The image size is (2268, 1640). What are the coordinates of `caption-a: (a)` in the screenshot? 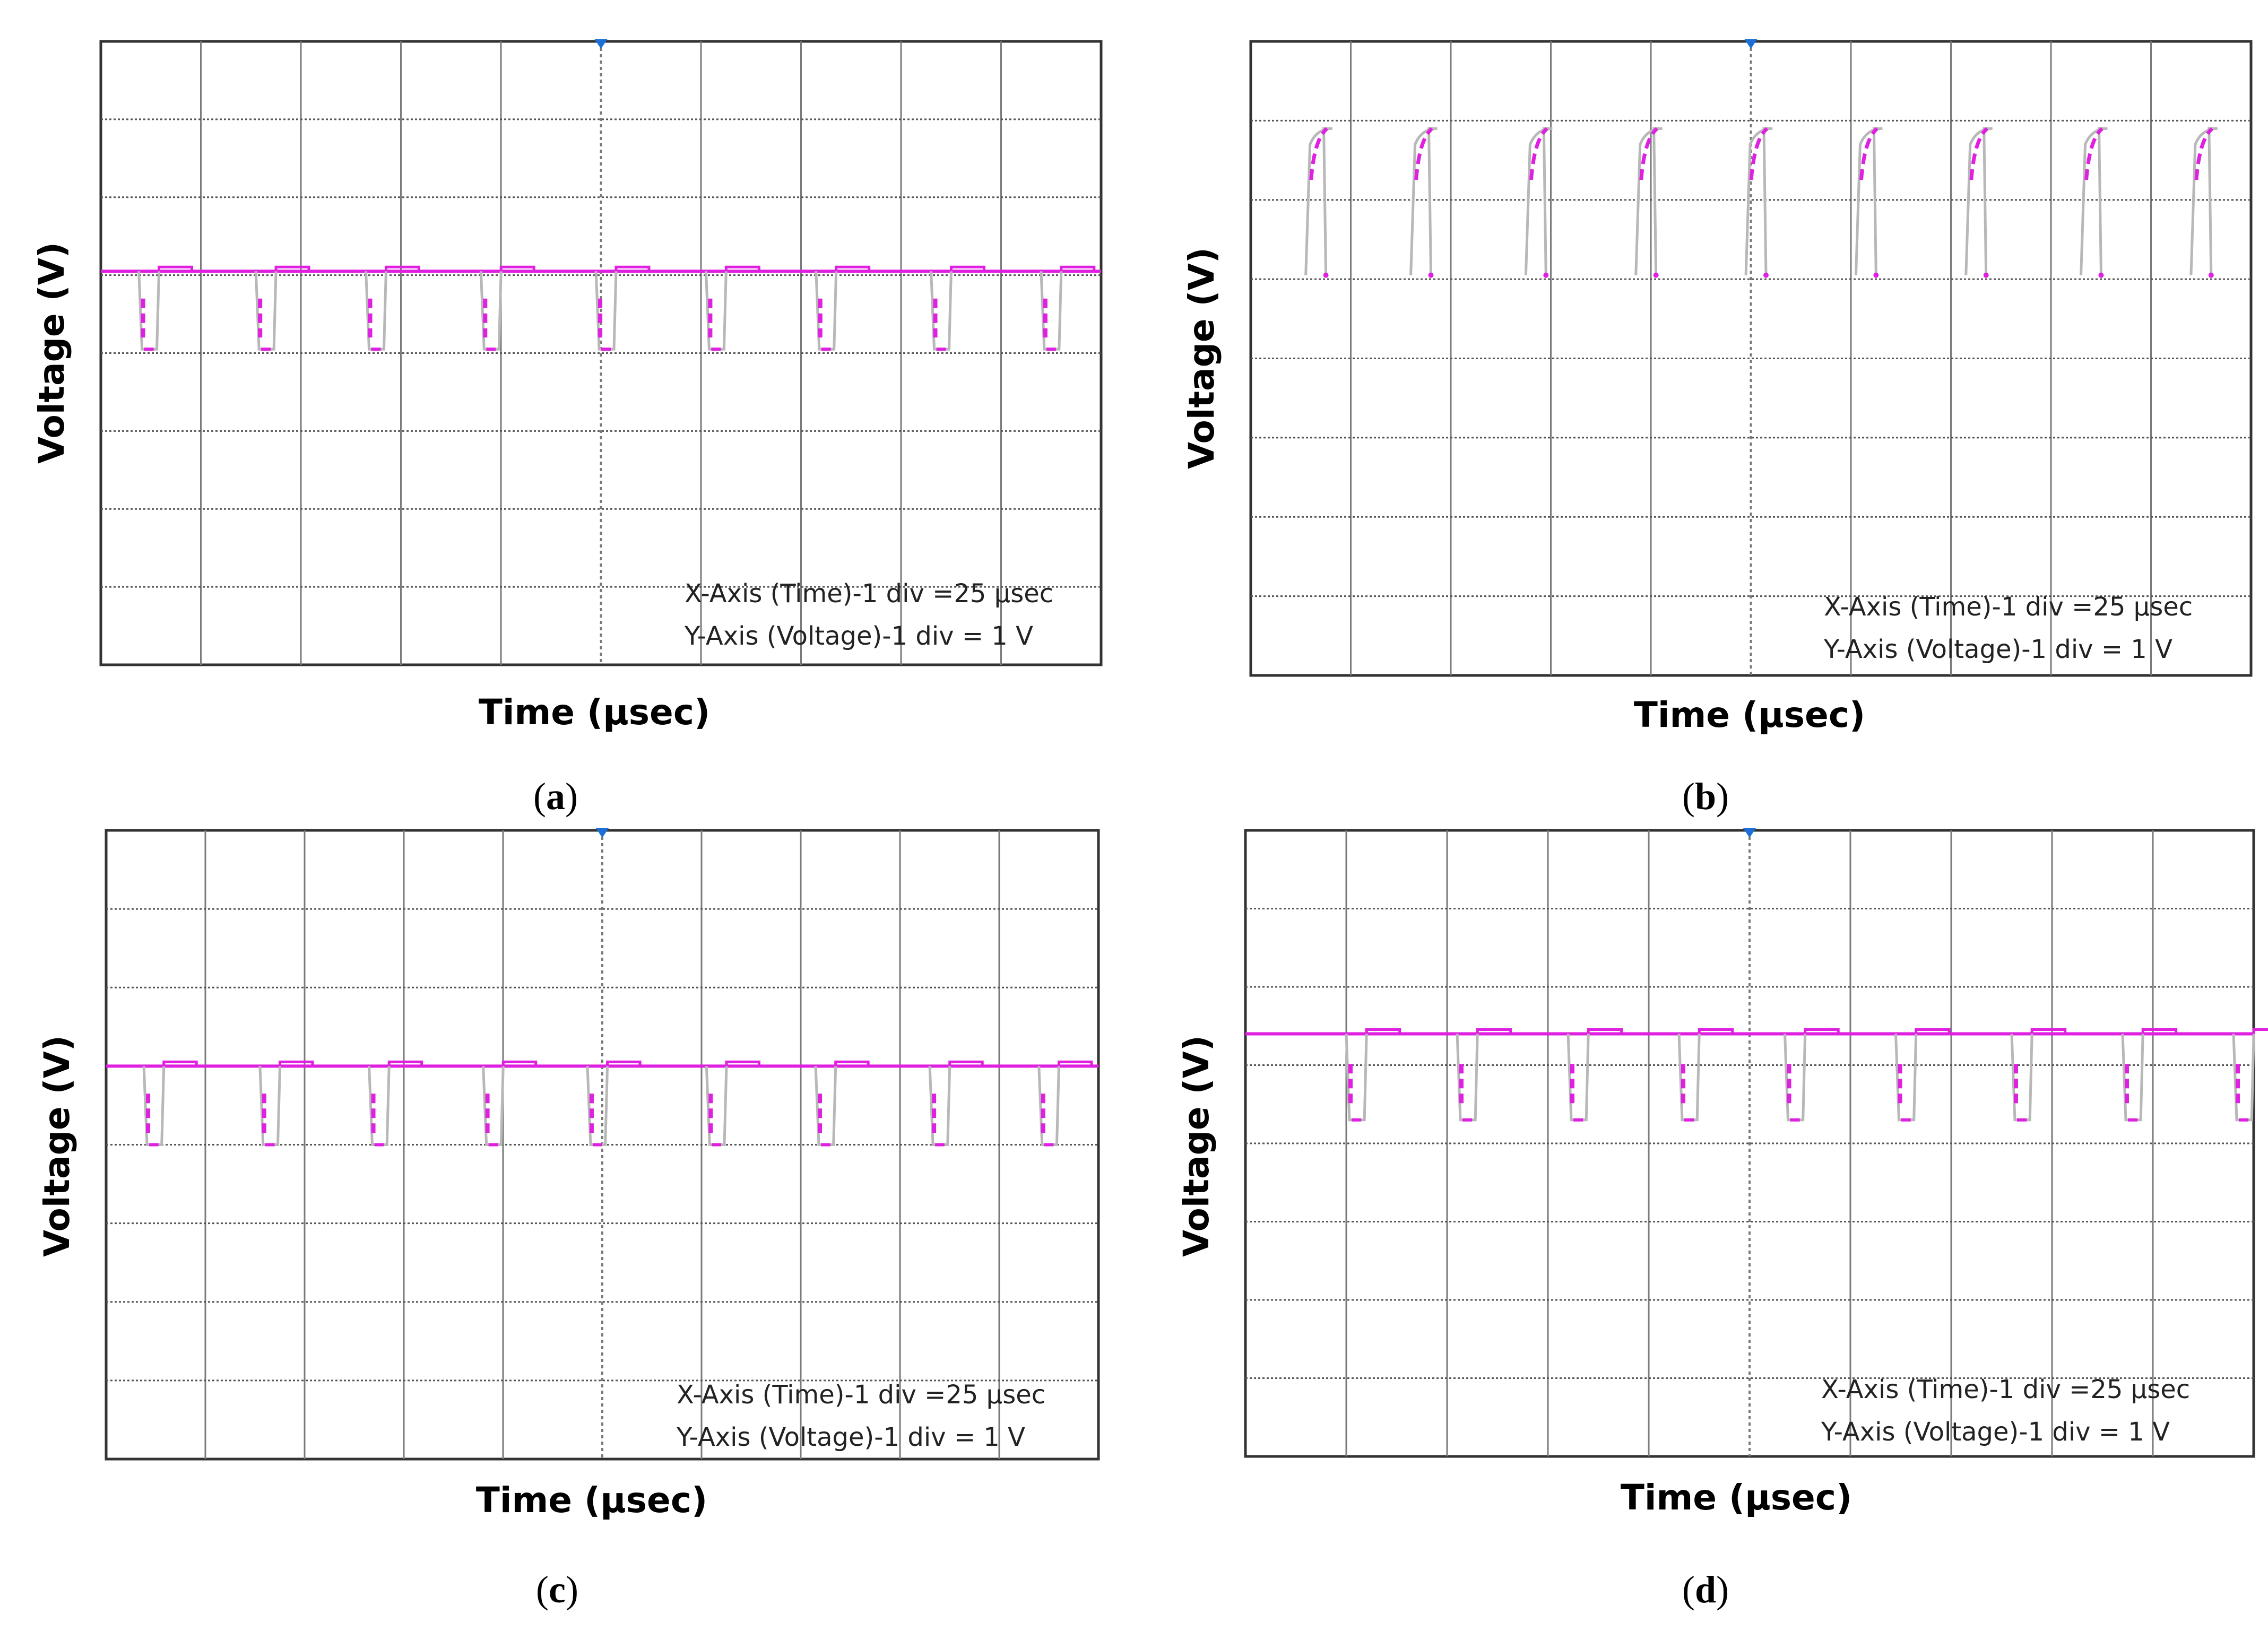 It's located at (555, 797).